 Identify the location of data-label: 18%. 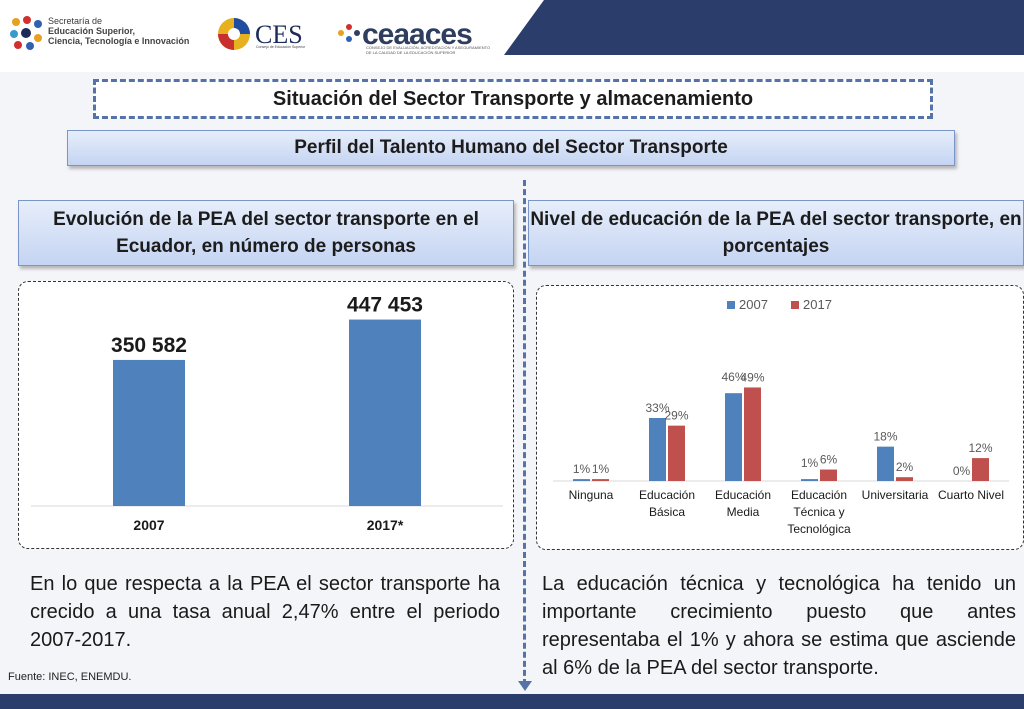
(885, 437).